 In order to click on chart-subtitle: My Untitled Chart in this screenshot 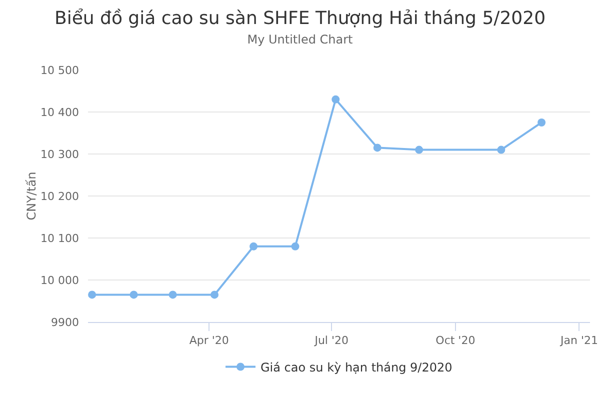, I will do `click(300, 39)`.